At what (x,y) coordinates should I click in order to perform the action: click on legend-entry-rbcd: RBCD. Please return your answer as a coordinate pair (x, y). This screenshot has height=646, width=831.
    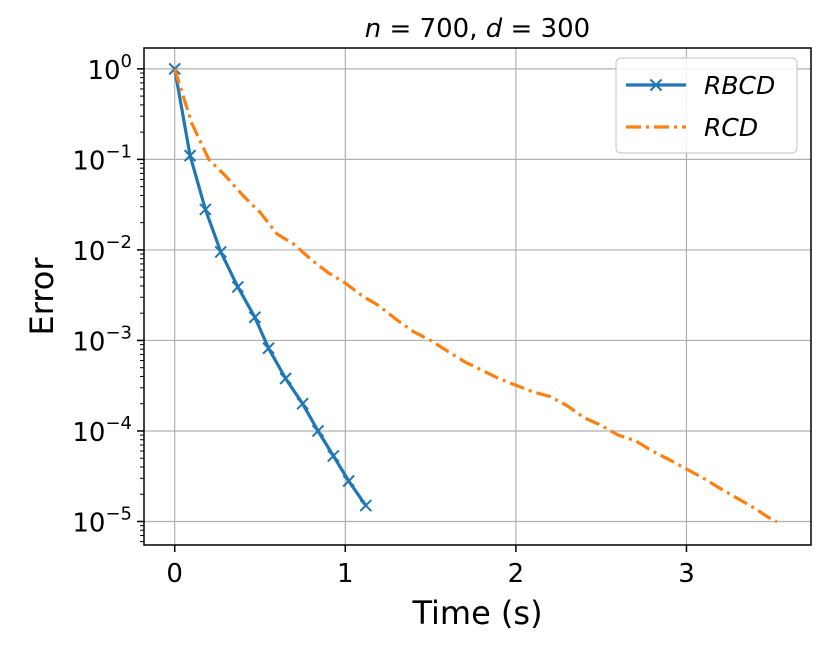
    Looking at the image, I should click on (700, 85).